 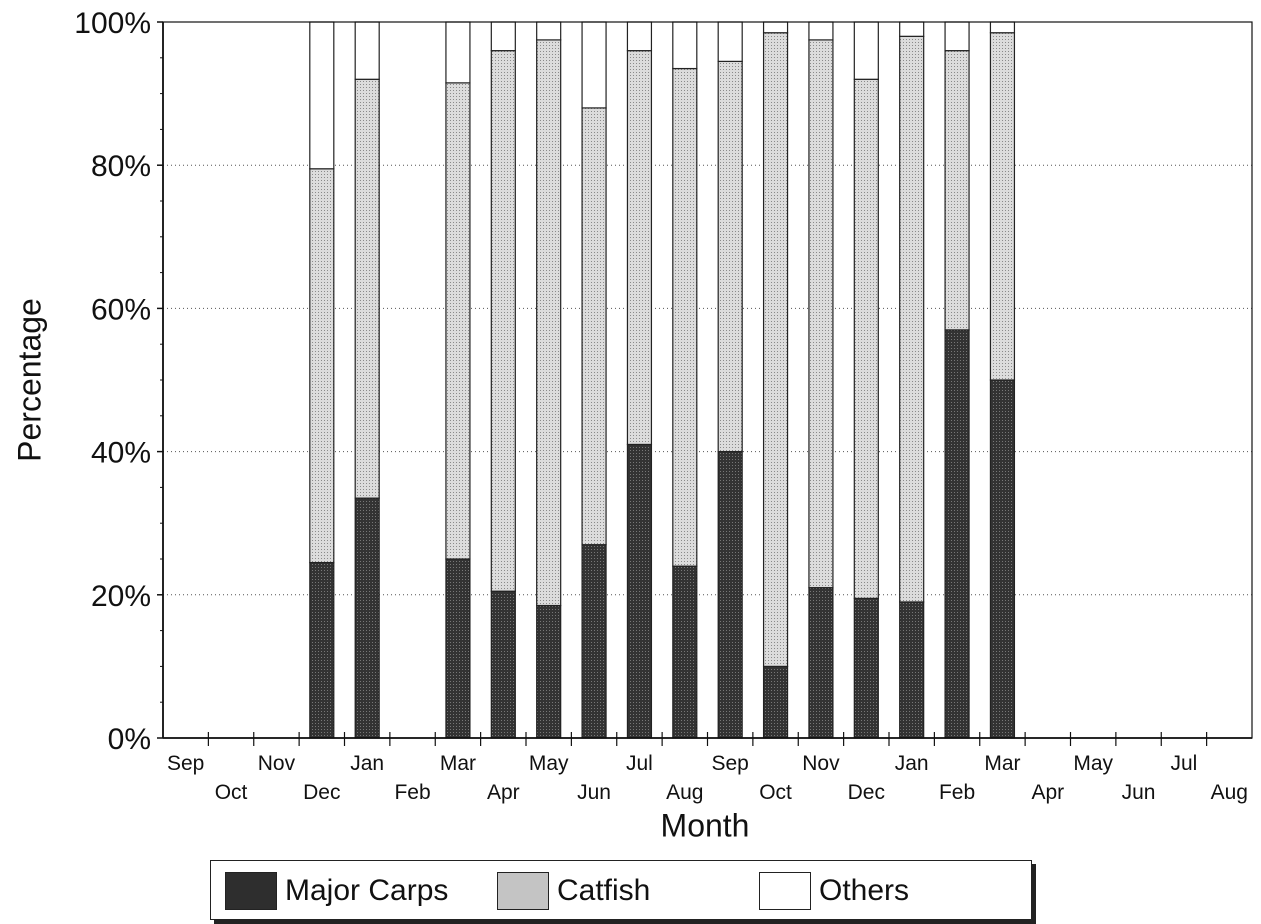 What do you see at coordinates (251, 891) in the screenshot?
I see `legend-swatch-major-carps` at bounding box center [251, 891].